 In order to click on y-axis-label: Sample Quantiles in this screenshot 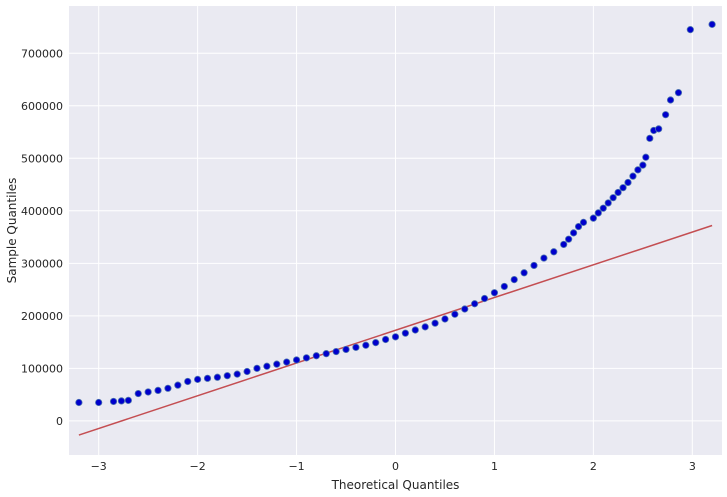, I will do `click(12, 231)`.